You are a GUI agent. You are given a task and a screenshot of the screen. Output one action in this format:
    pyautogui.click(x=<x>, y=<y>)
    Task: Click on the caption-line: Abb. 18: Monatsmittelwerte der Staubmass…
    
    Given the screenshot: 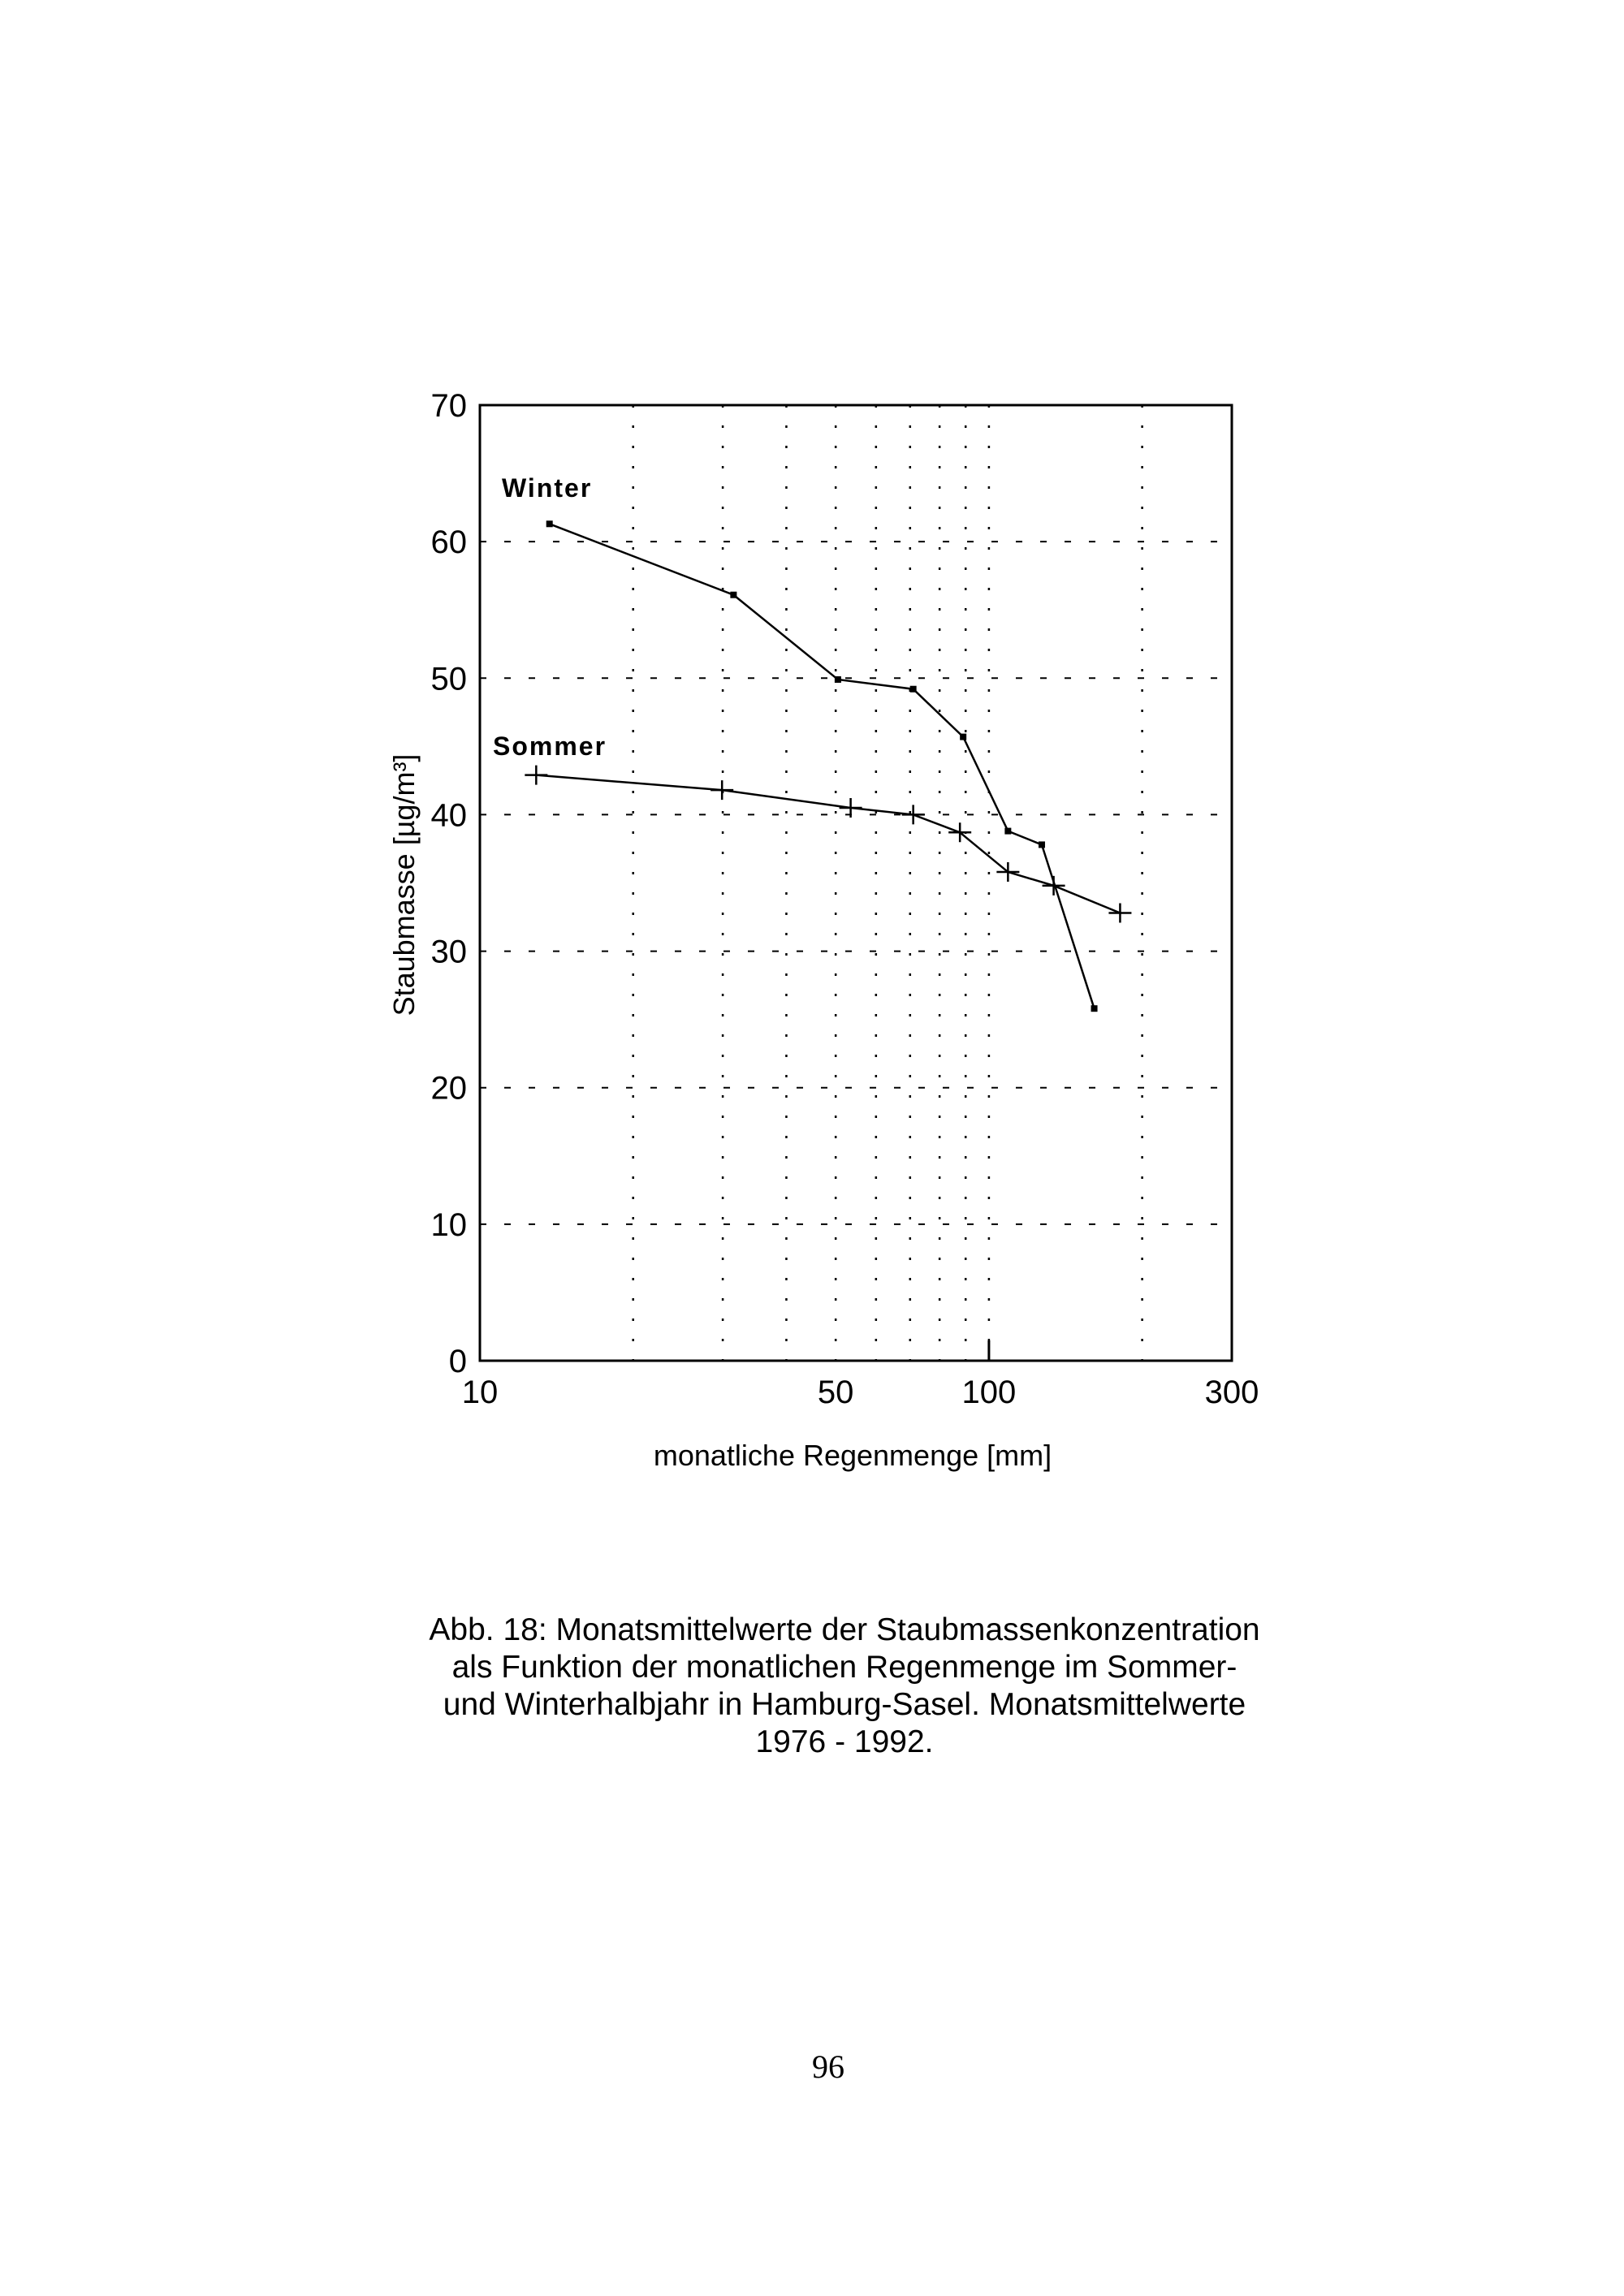 What is the action you would take?
    pyautogui.click(x=845, y=1629)
    